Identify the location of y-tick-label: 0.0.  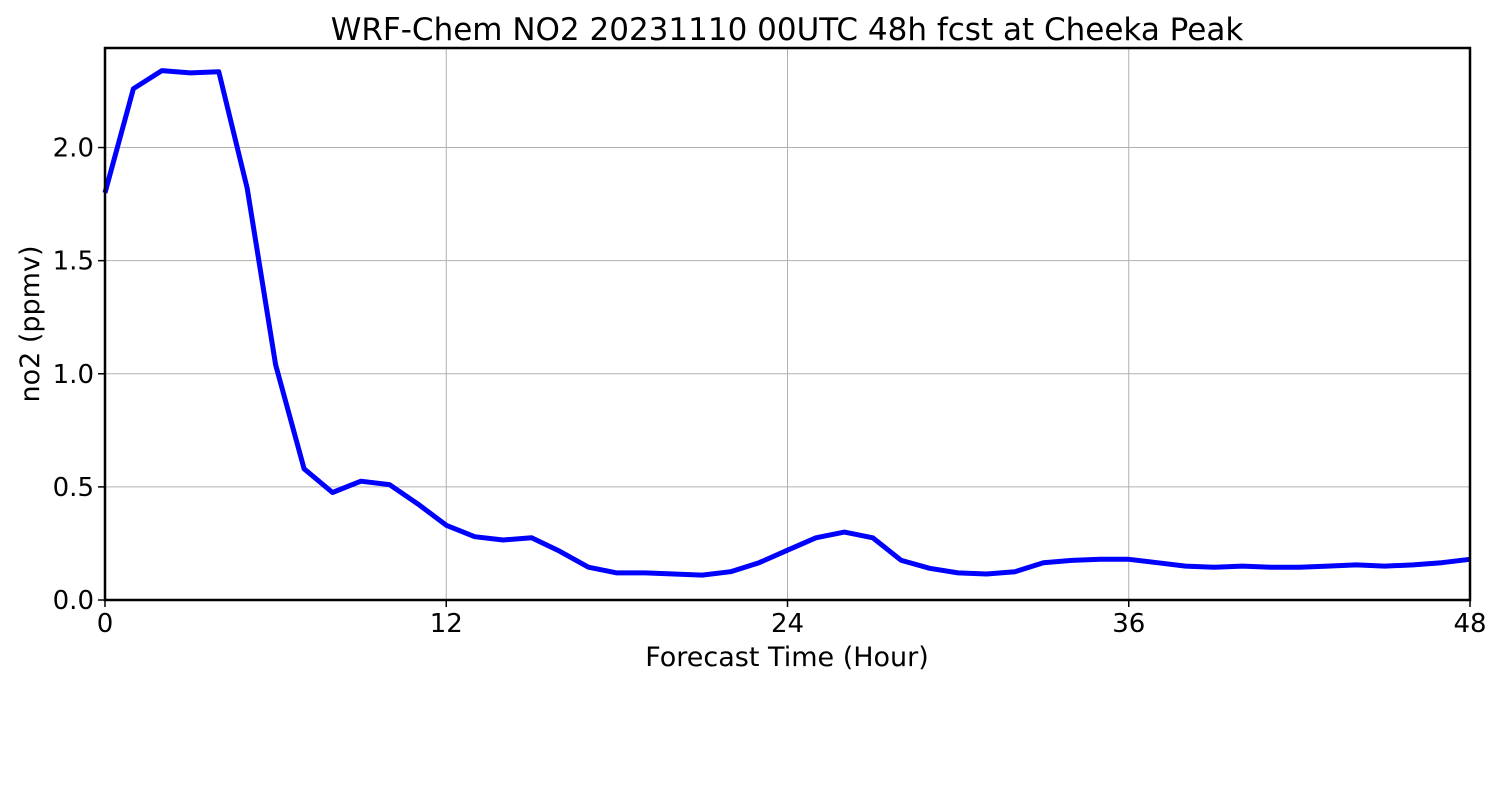
(73, 601).